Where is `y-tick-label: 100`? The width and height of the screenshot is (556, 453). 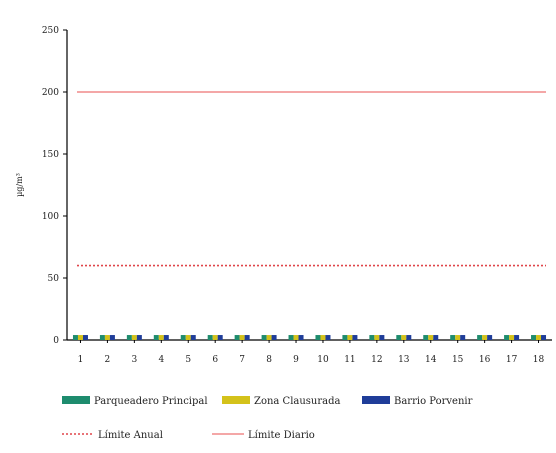
y-tick-label: 100 is located at coordinates (50, 217).